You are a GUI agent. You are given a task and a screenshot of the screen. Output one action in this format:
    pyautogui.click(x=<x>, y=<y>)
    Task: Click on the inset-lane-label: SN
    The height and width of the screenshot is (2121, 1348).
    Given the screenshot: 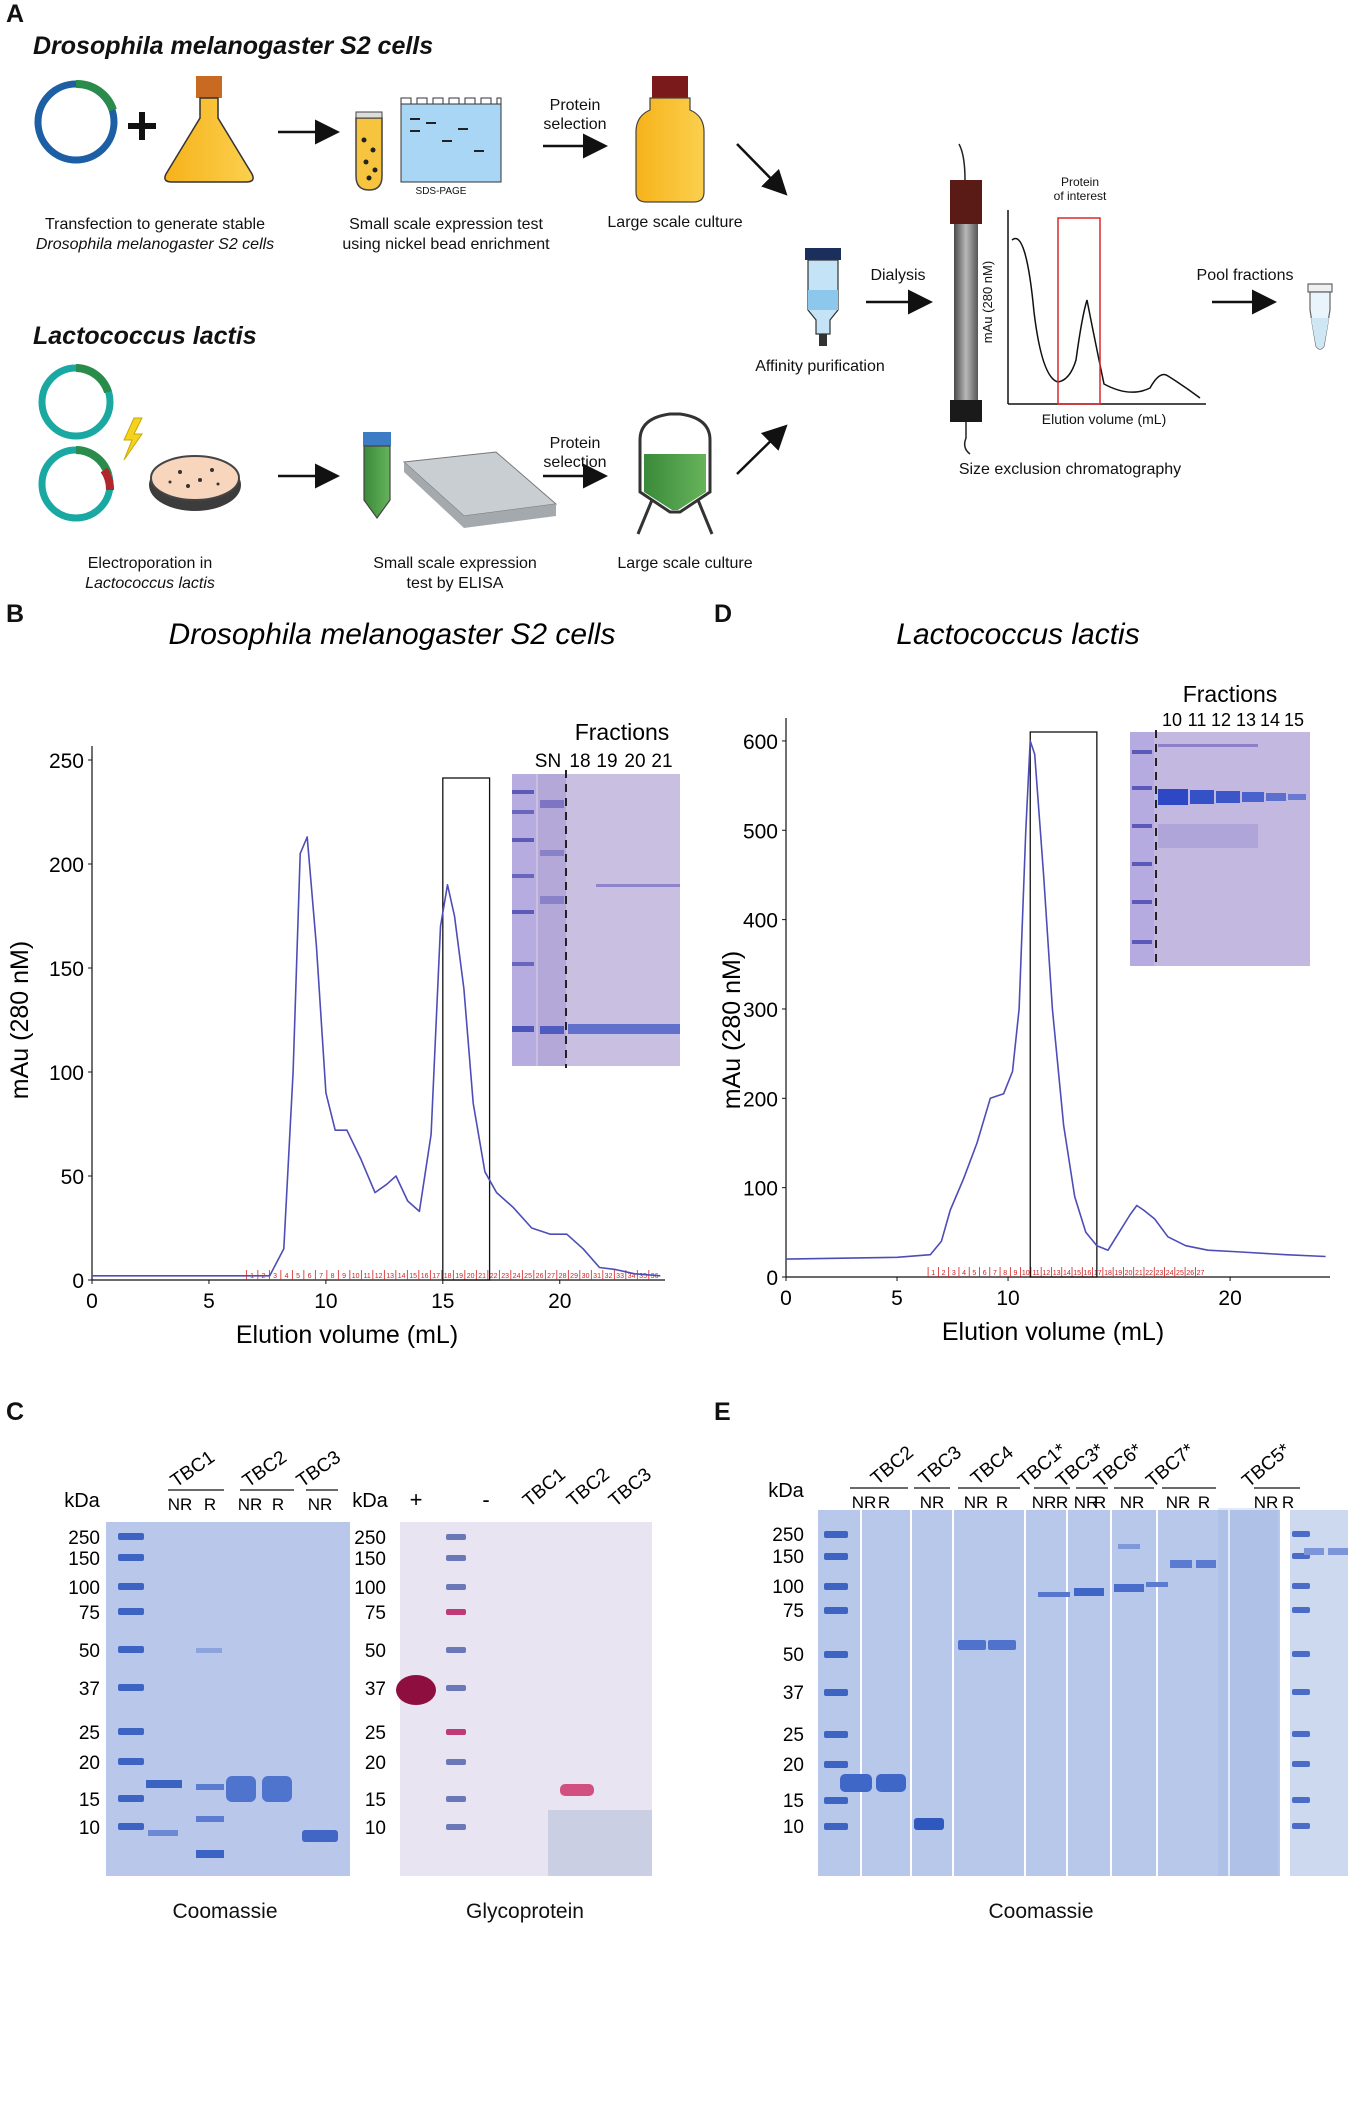 What is the action you would take?
    pyautogui.click(x=548, y=761)
    